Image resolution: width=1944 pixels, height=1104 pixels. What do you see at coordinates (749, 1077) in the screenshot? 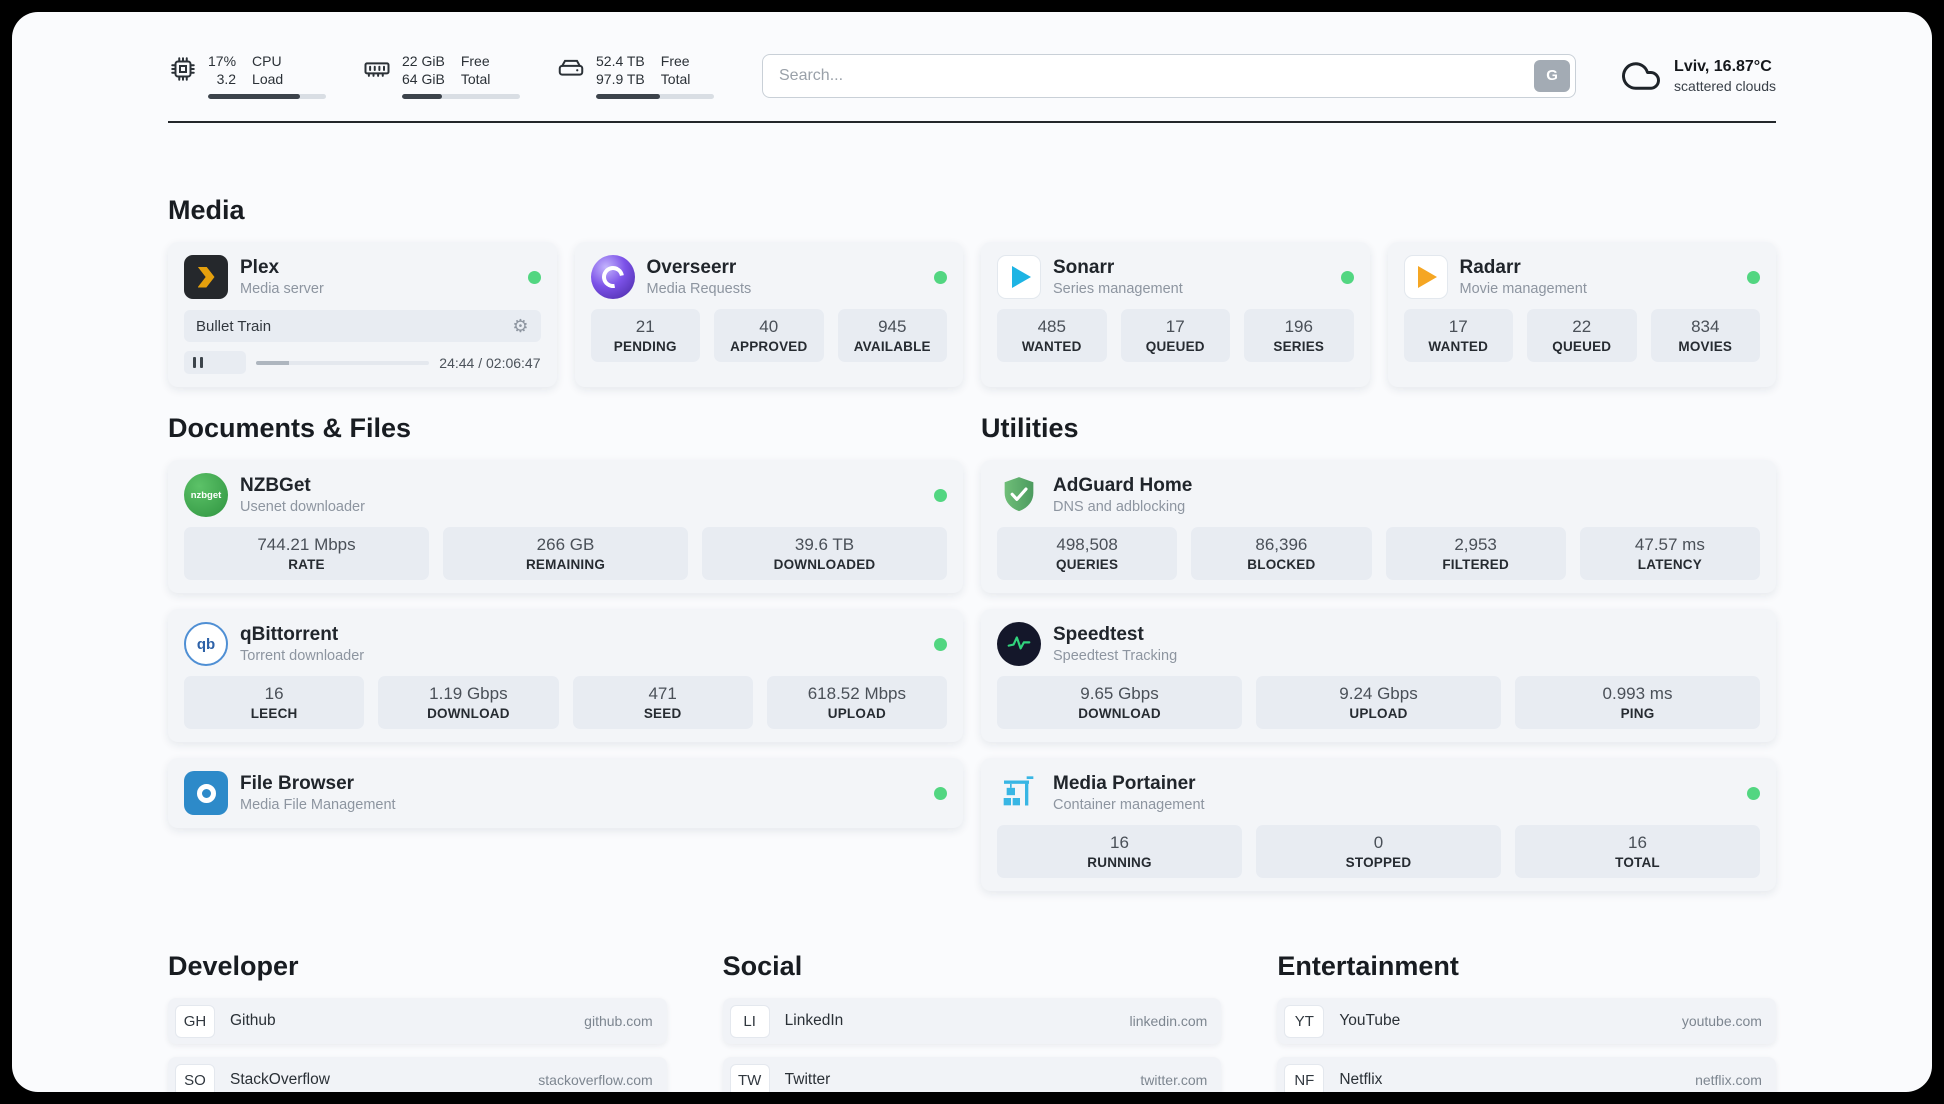
I see `bookmark-abbr-badge: TW` at bounding box center [749, 1077].